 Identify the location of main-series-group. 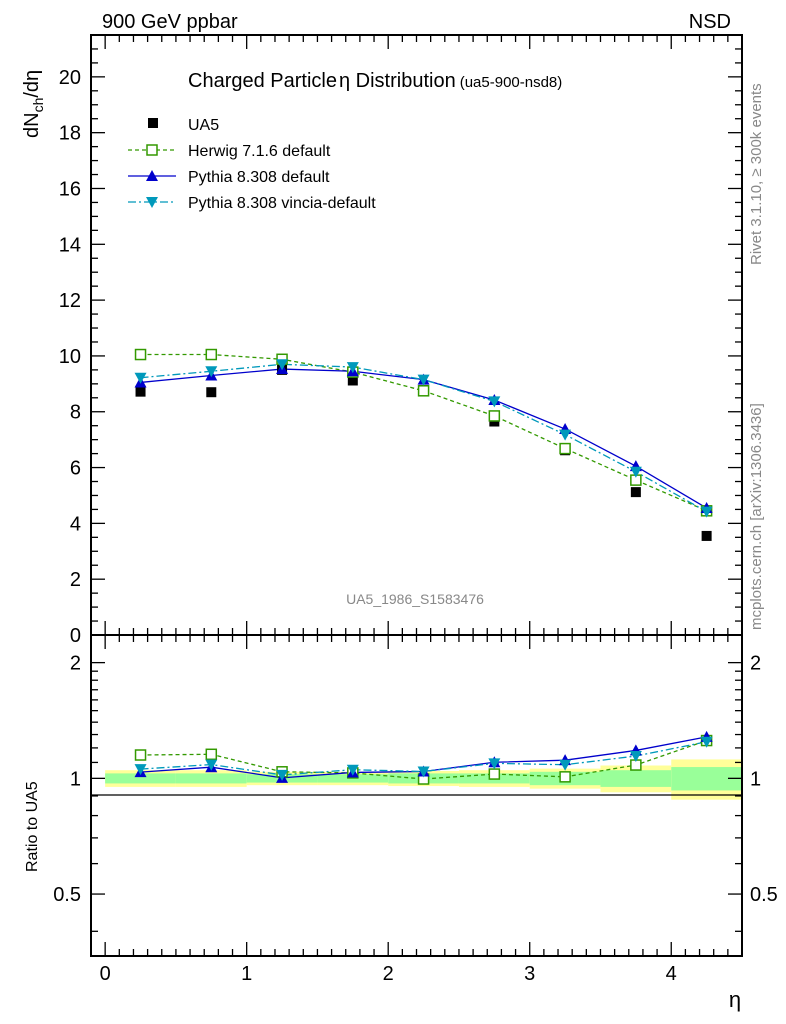
(423, 444).